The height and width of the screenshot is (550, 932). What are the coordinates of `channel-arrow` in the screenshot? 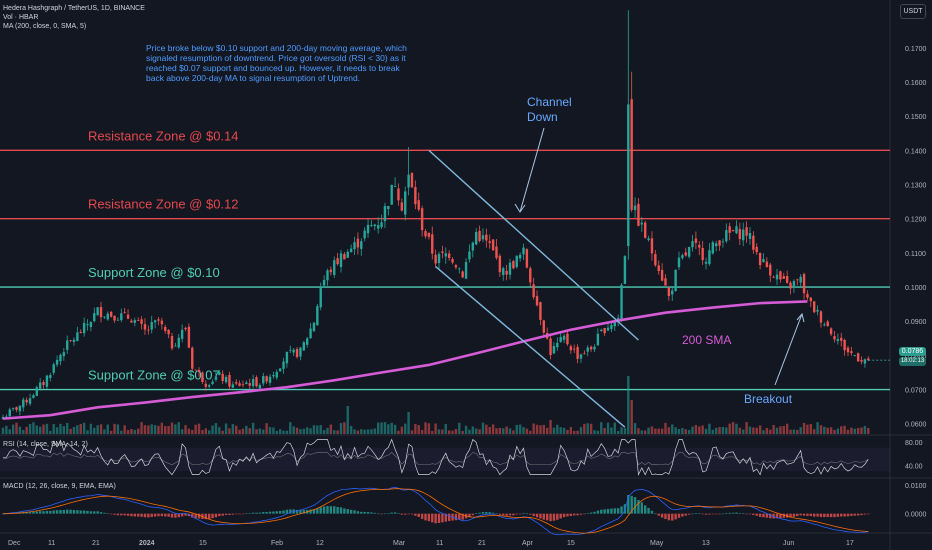 It's located at (532, 170).